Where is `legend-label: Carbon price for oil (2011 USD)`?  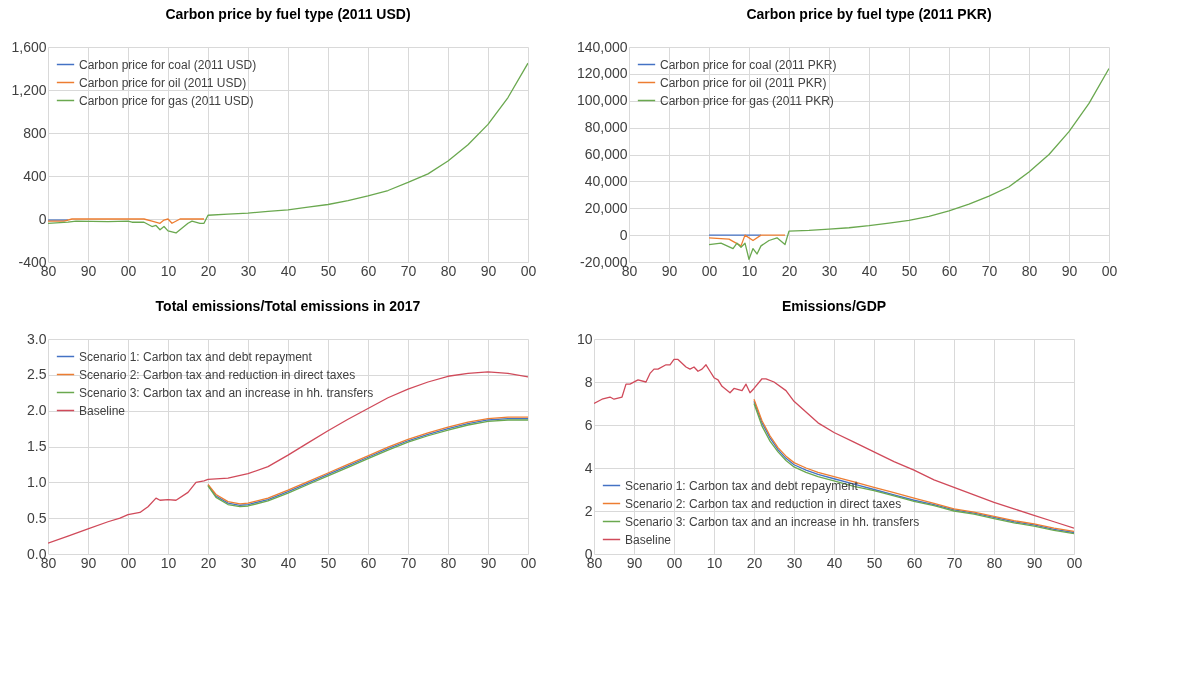 legend-label: Carbon price for oil (2011 USD) is located at coordinates (163, 82).